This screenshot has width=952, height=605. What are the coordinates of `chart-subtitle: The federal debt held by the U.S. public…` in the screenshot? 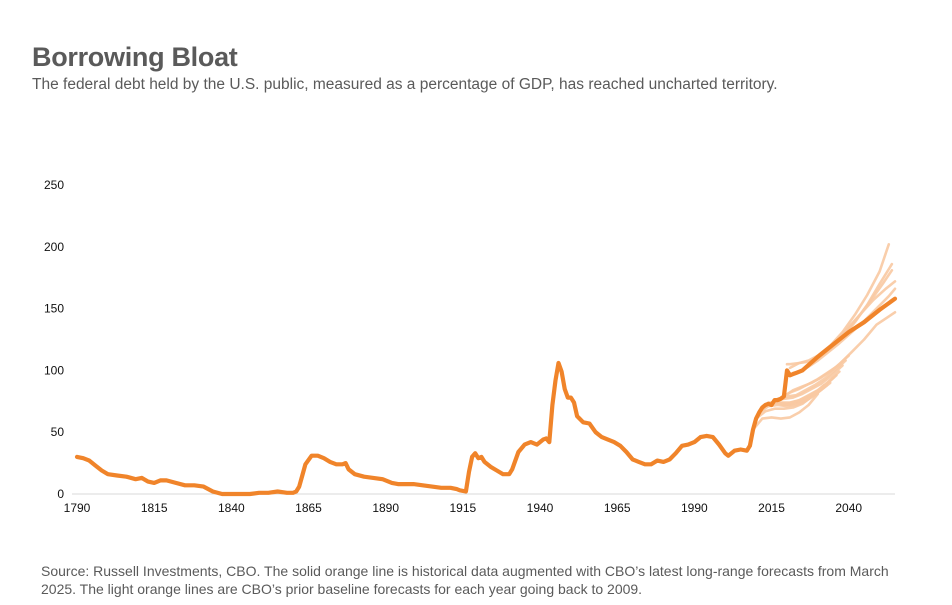 It's located at (405, 84).